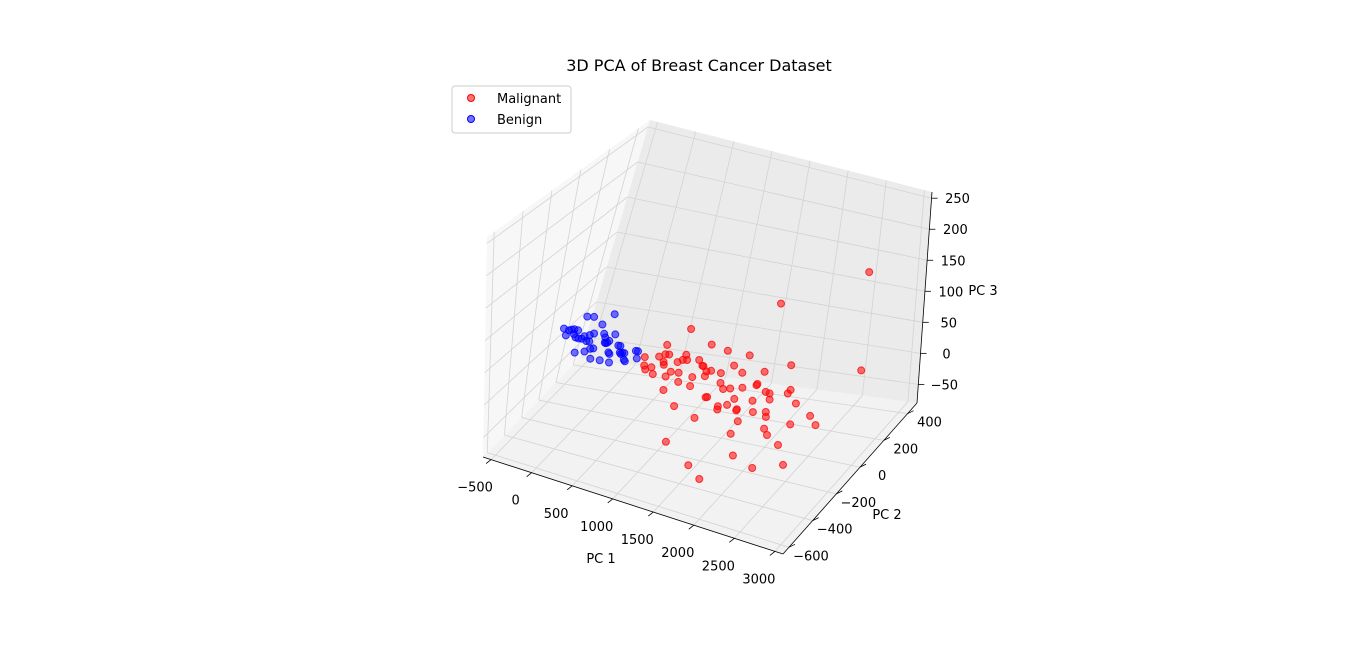 The image size is (1366, 663). I want to click on y-tick-label: 0, so click(882, 476).